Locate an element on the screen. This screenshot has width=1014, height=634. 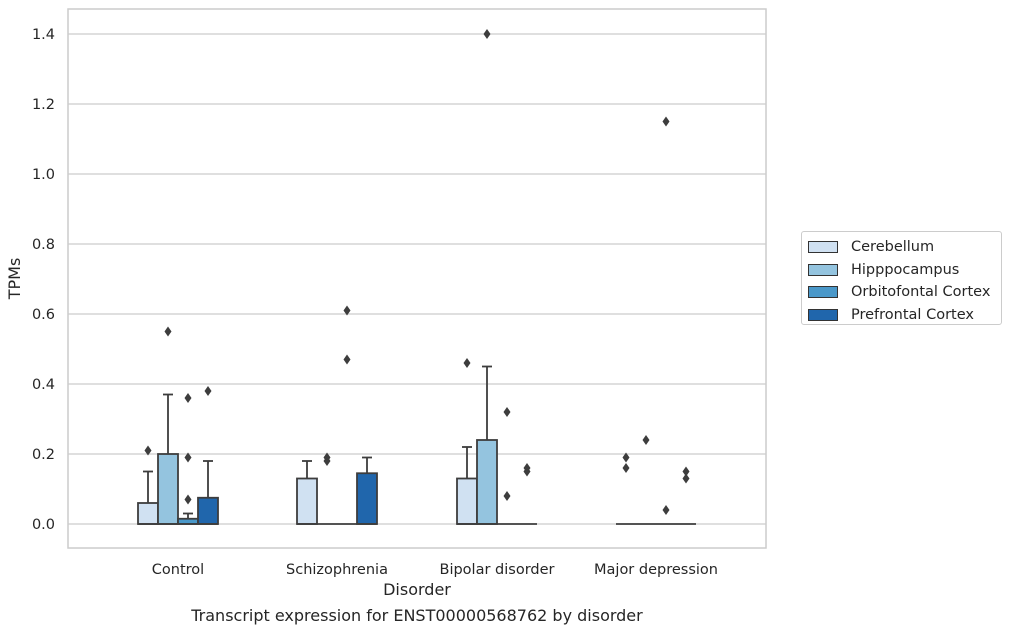
y-axis-ticks: 0.0 0.2 0.4 0.6 0.8 1.0 1.2 1.4 is located at coordinates (43, 280).